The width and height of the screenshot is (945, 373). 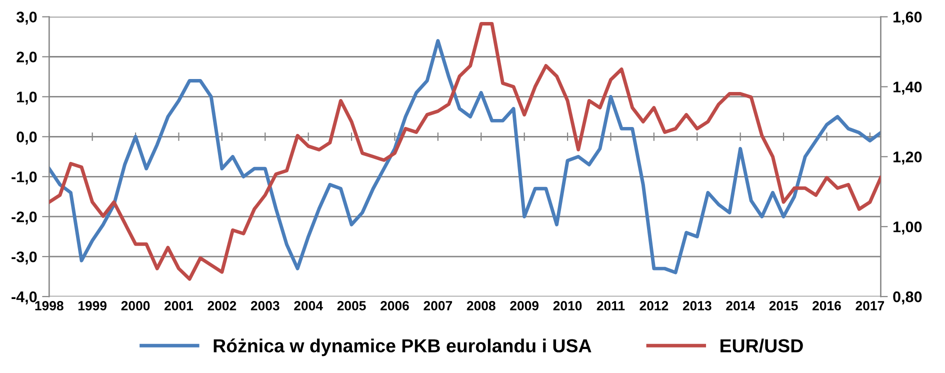 I want to click on x-tick-label: 2013, so click(x=697, y=305).